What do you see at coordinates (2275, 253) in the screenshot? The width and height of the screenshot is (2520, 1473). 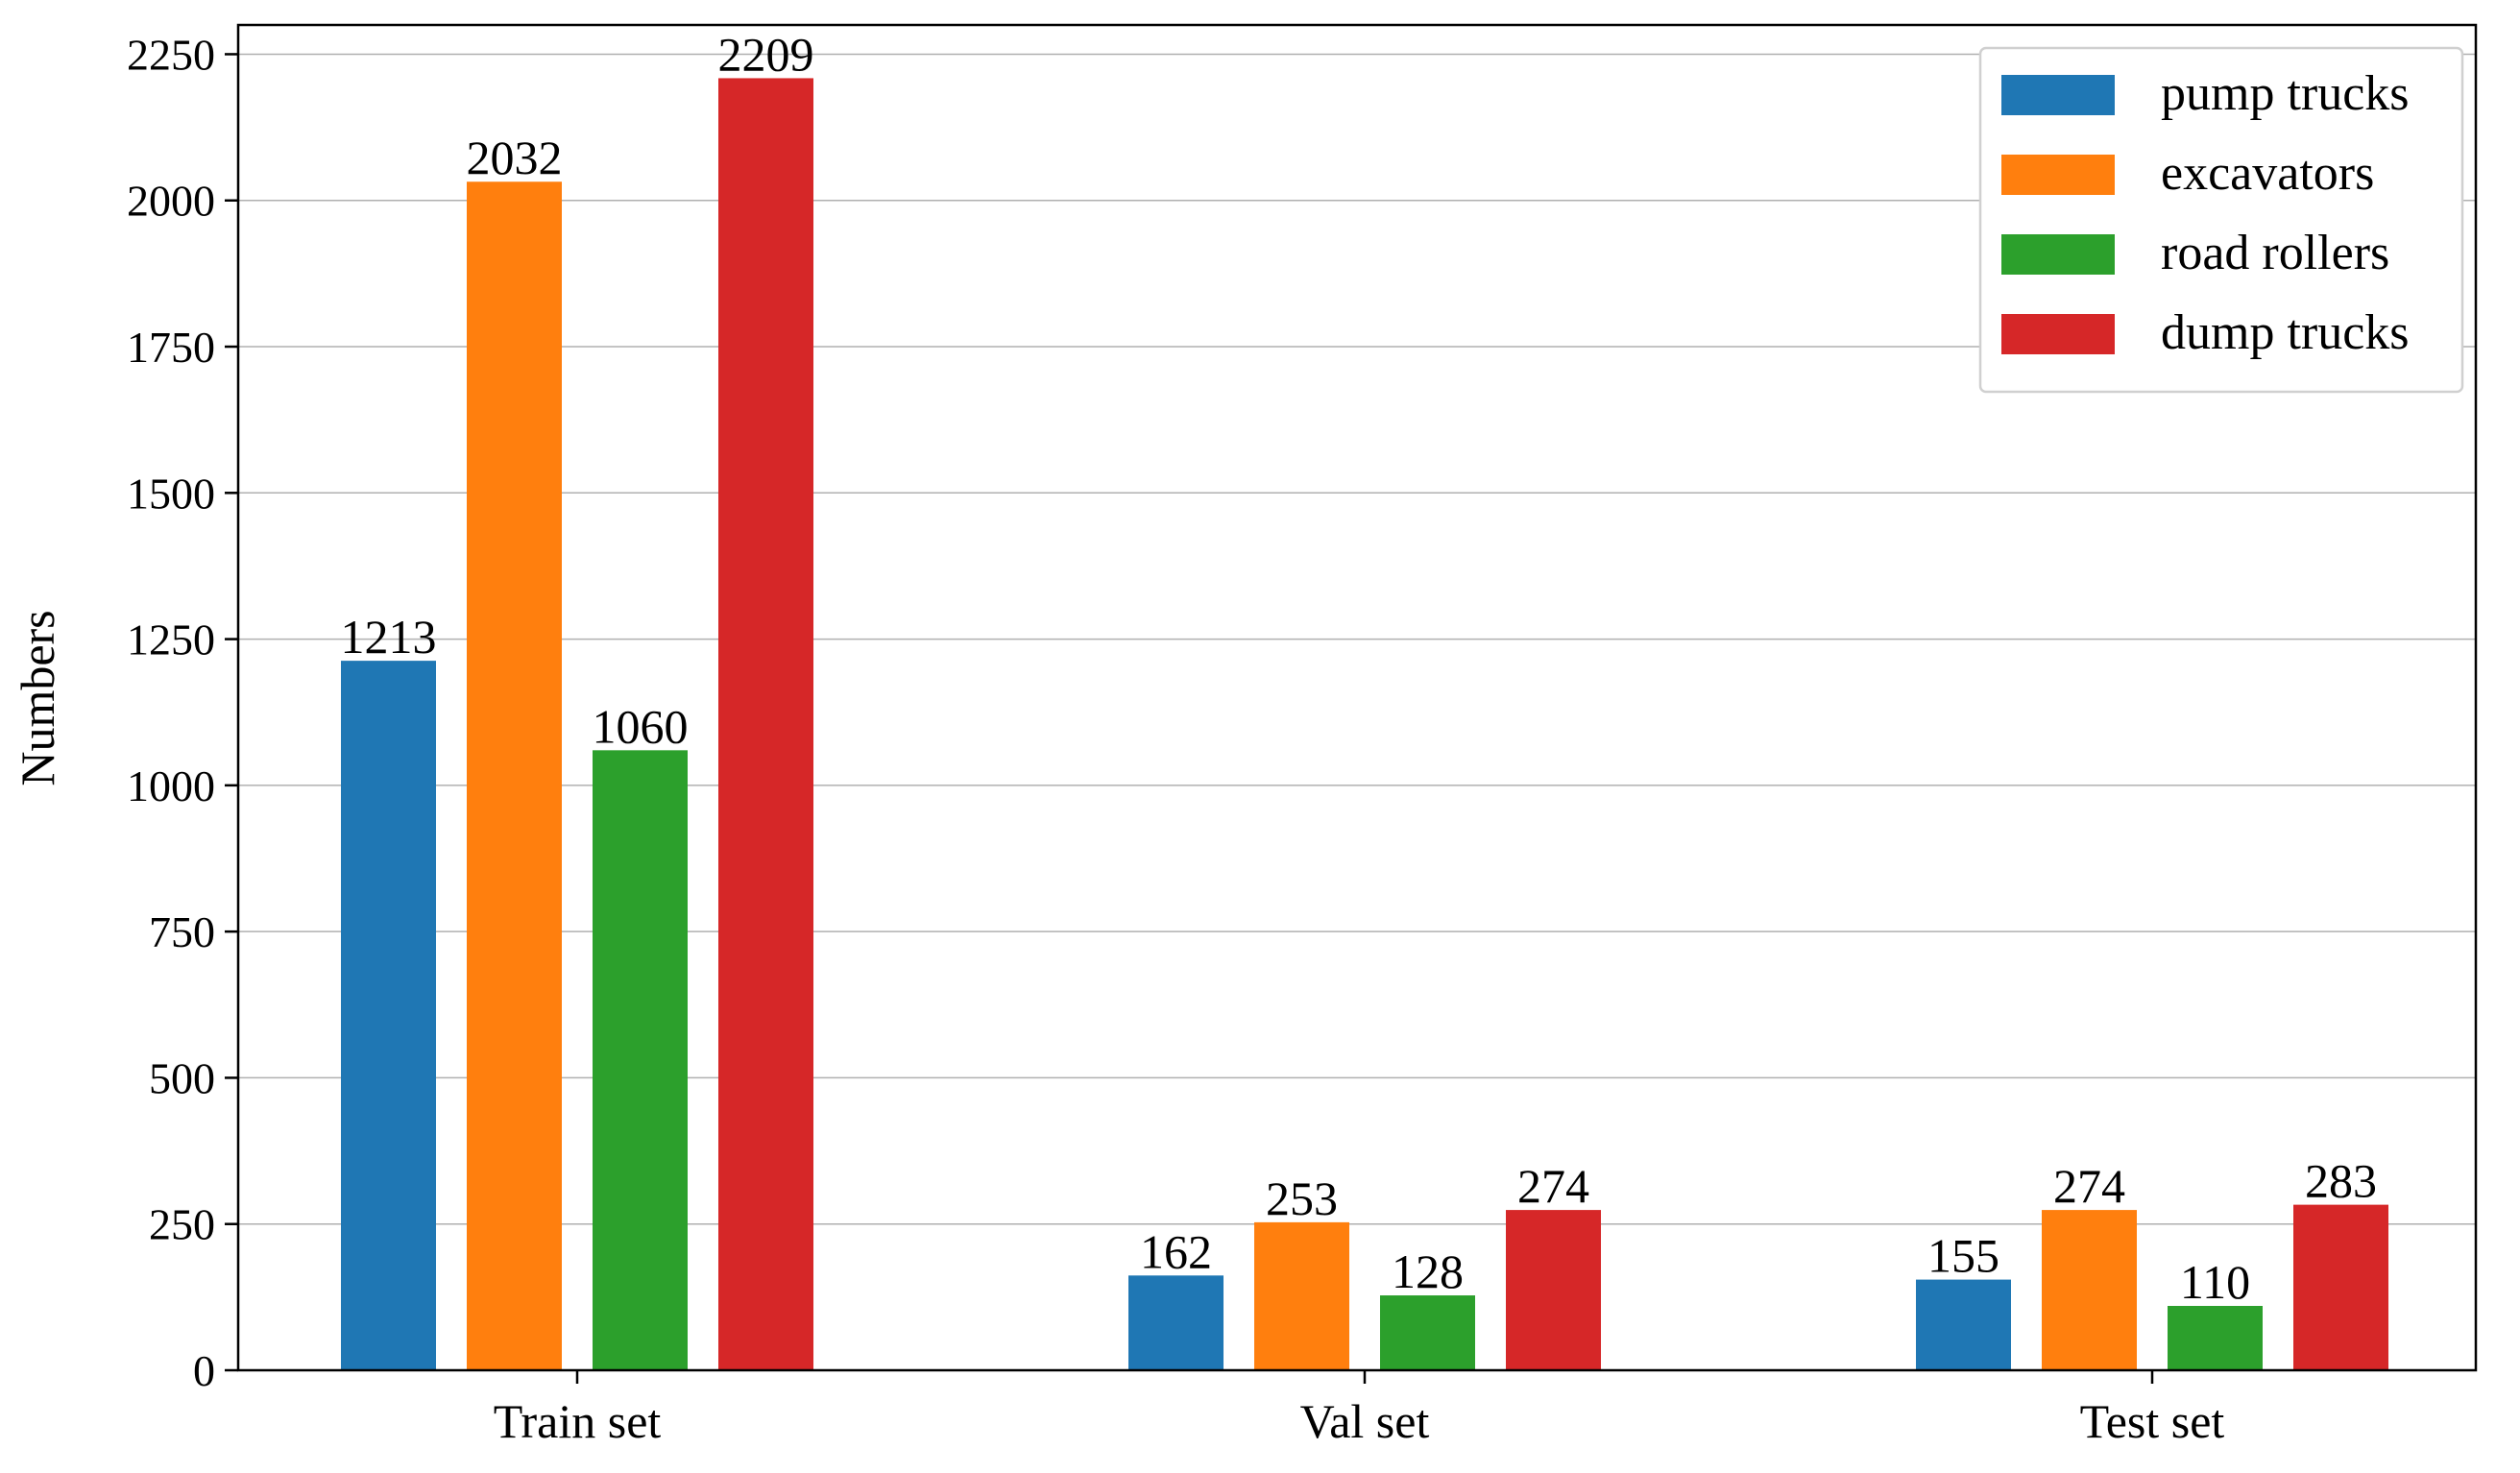 I see `legend-label: road rollers` at bounding box center [2275, 253].